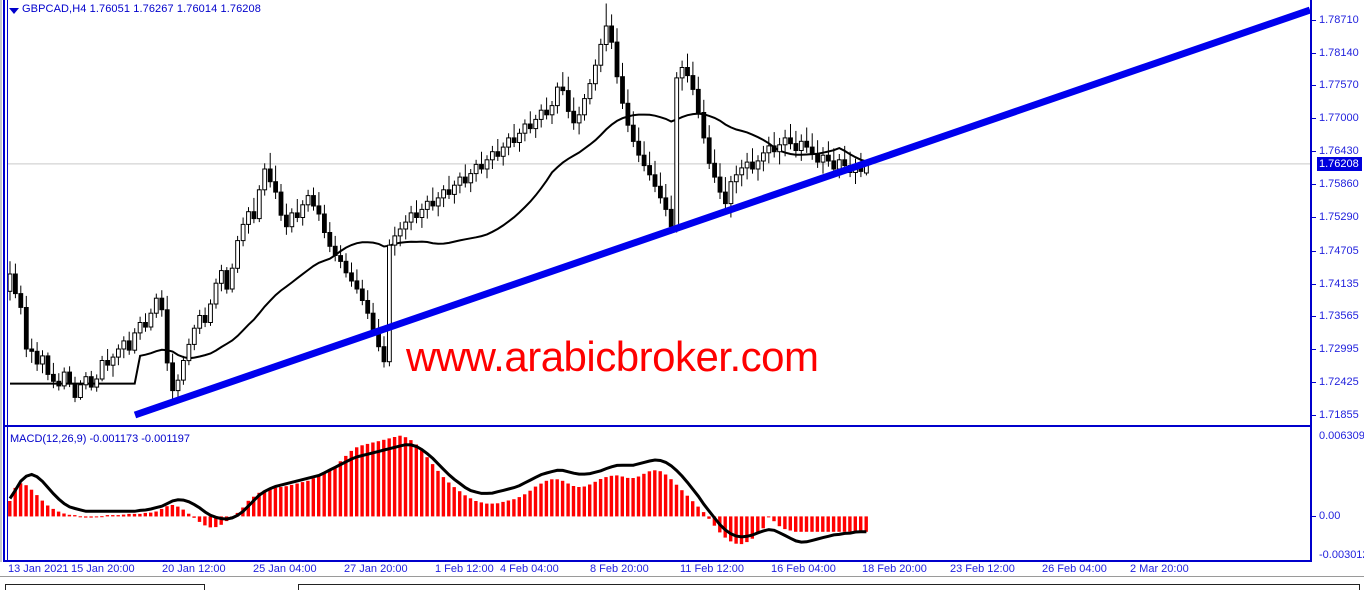 This screenshot has width=1364, height=590. I want to click on time-tick-label: 27 Jan 20:00, so click(376, 569).